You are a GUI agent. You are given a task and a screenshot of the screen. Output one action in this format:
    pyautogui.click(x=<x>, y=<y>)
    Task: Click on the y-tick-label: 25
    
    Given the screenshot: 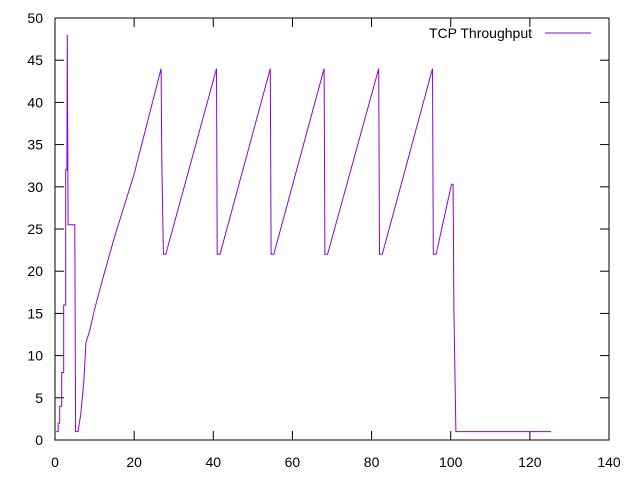 What is the action you would take?
    pyautogui.click(x=35, y=229)
    